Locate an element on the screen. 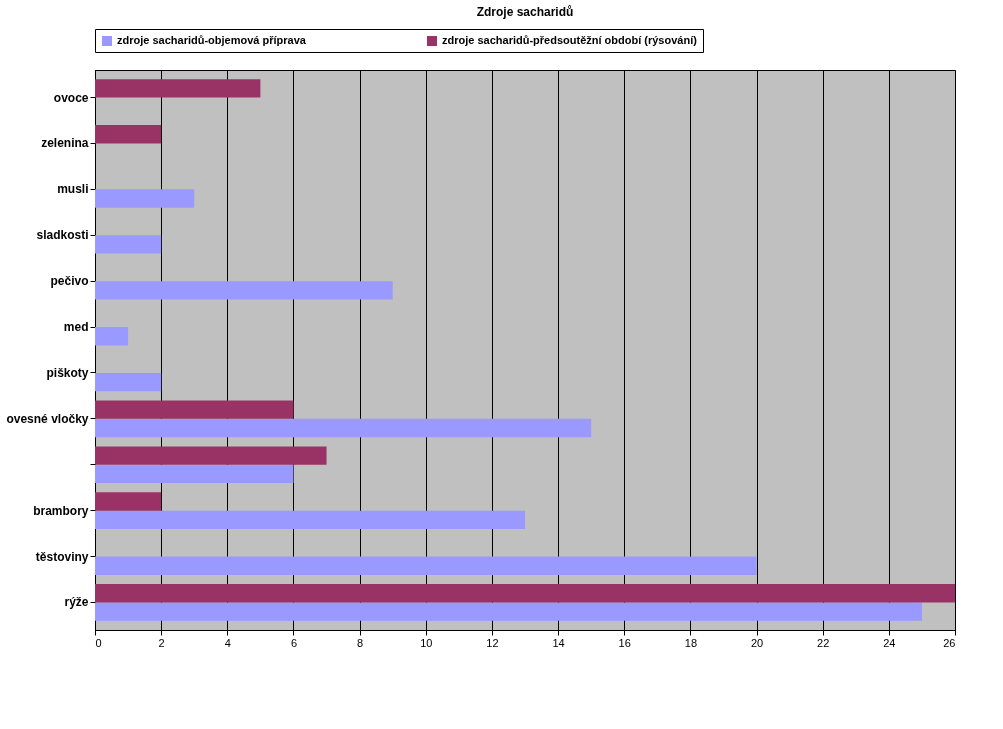  x-tick-label: 10 is located at coordinates (426, 642).